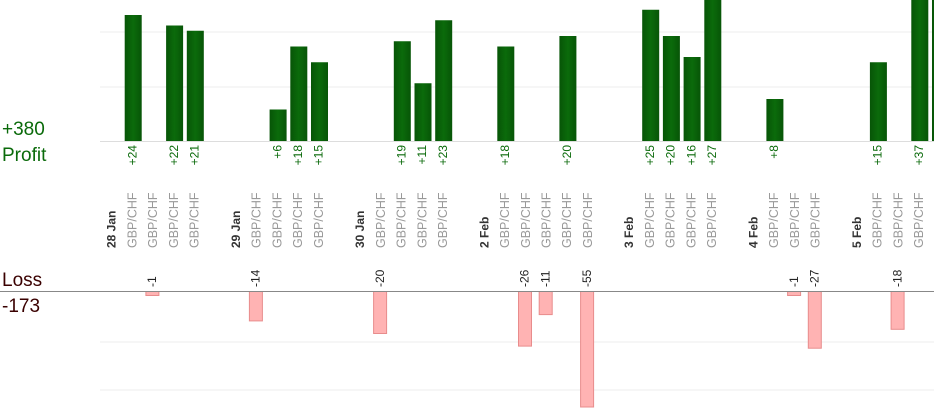  Describe the element at coordinates (380, 278) in the screenshot. I see `loss-value-label: -20` at that location.